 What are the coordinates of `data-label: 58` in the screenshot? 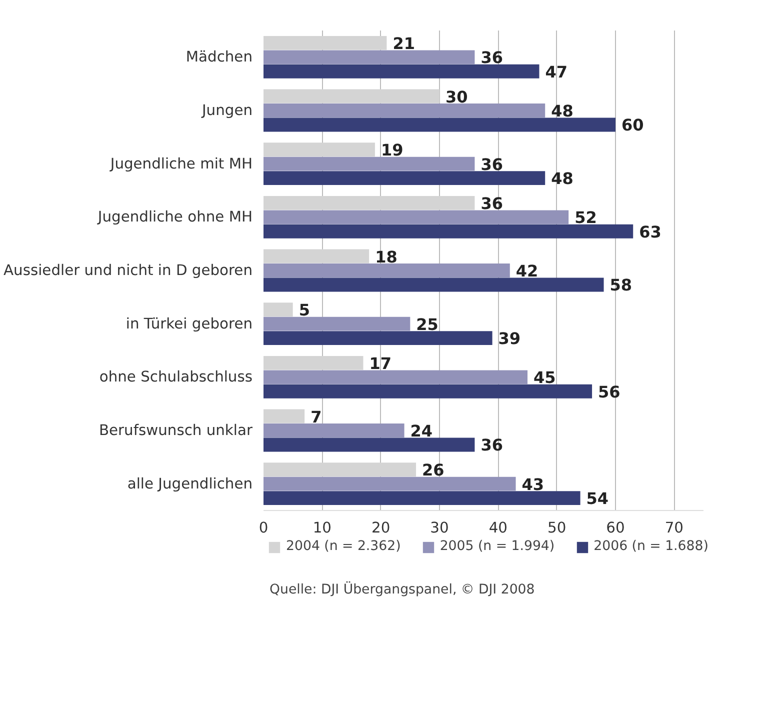 It's located at (621, 285).